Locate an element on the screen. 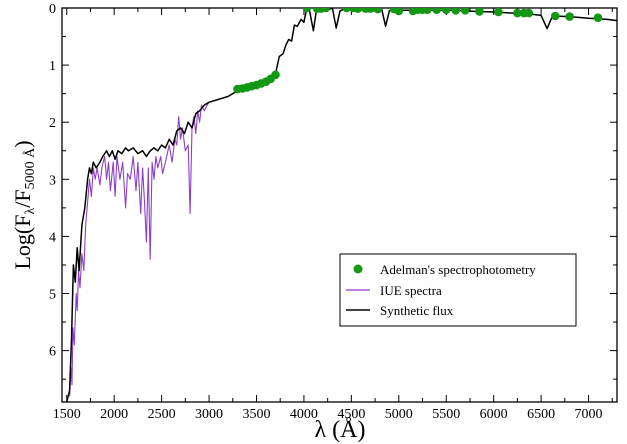 Image resolution: width=627 pixels, height=444 pixels. y-tick-label: 5 is located at coordinates (52, 295).